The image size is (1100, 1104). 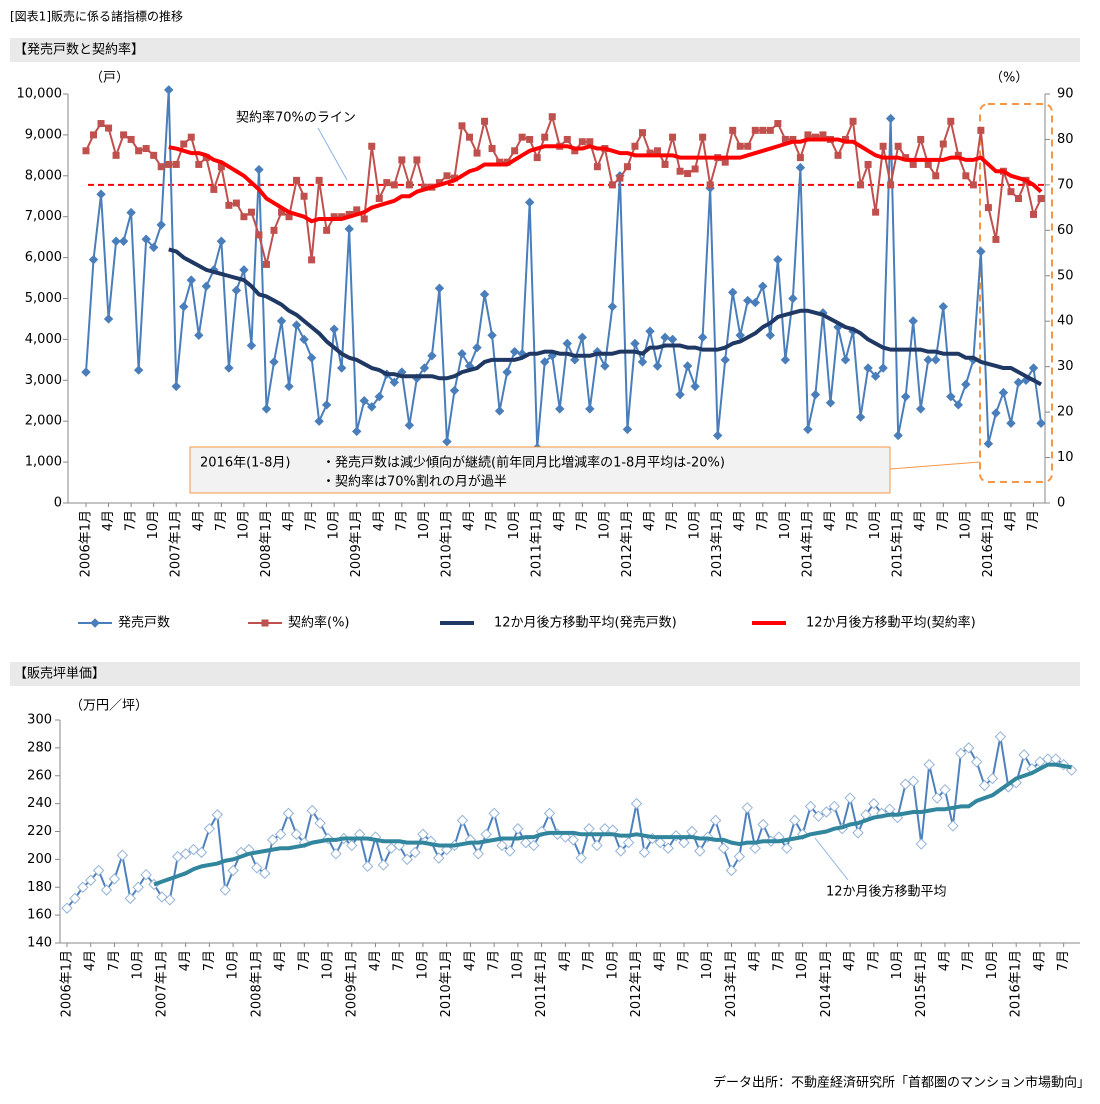 What do you see at coordinates (245, 463) in the screenshot?
I see `annotation-text: 2016年(1-8月)` at bounding box center [245, 463].